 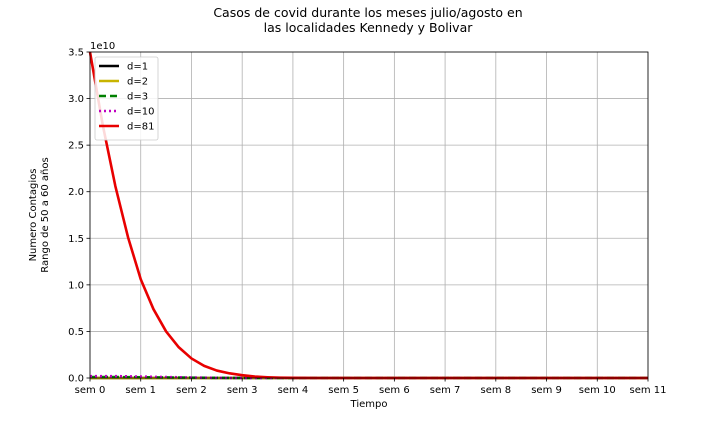 I want to click on legend-label-d-10: d=10, so click(x=140, y=112).